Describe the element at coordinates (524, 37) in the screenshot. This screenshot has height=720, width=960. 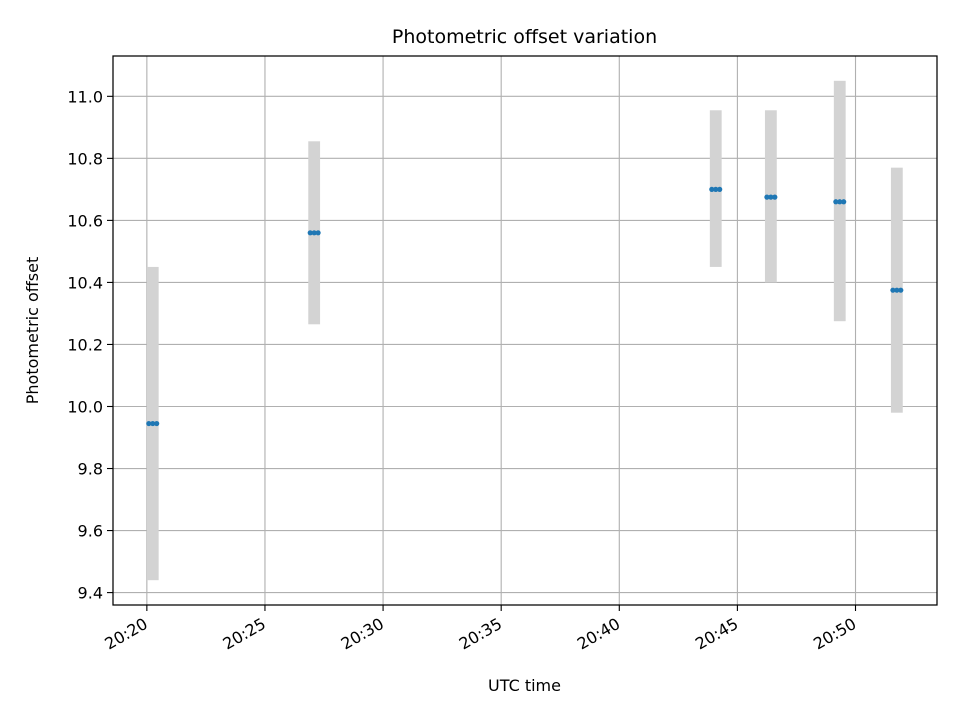
I see `chart-title: Photometric offset variation` at that location.